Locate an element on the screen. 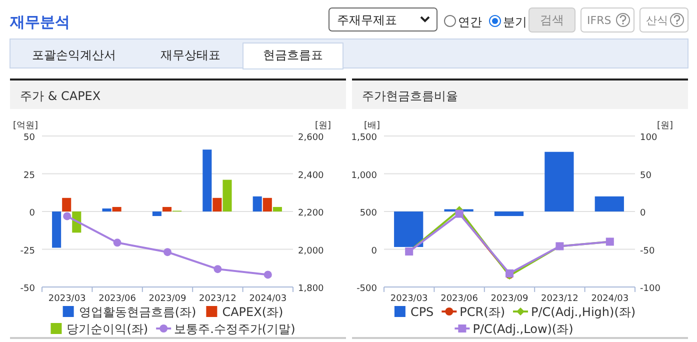 The width and height of the screenshot is (697, 342). text: 주재무제표 is located at coordinates (367, 20).